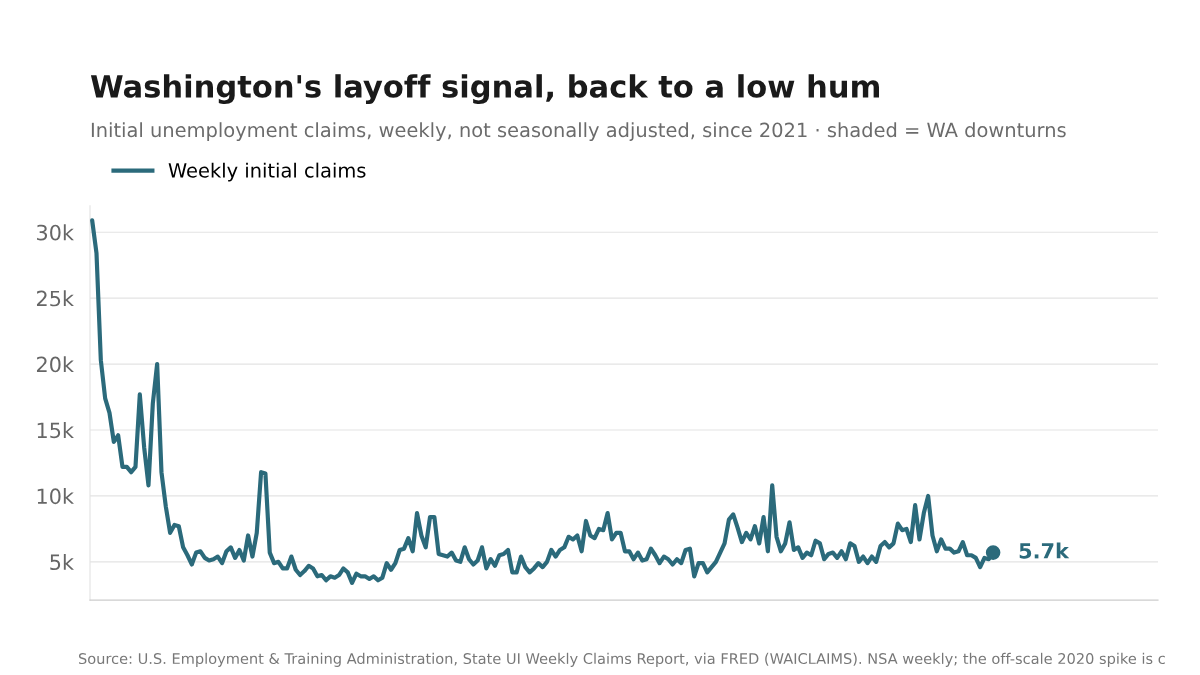  I want to click on y-tick-label: 15k, so click(55, 430).